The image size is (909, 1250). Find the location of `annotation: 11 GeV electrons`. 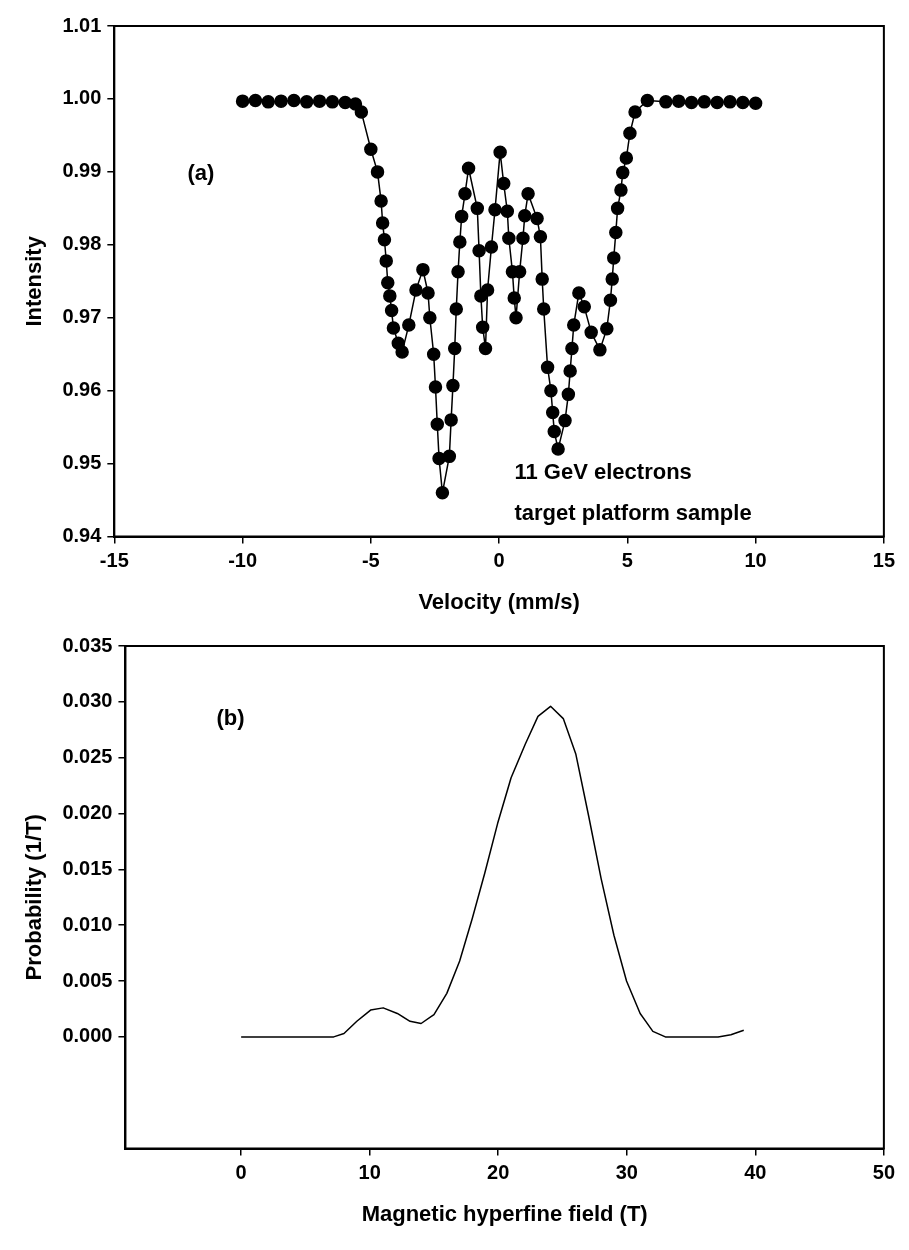

annotation: 11 GeV electrons is located at coordinates (603, 471).